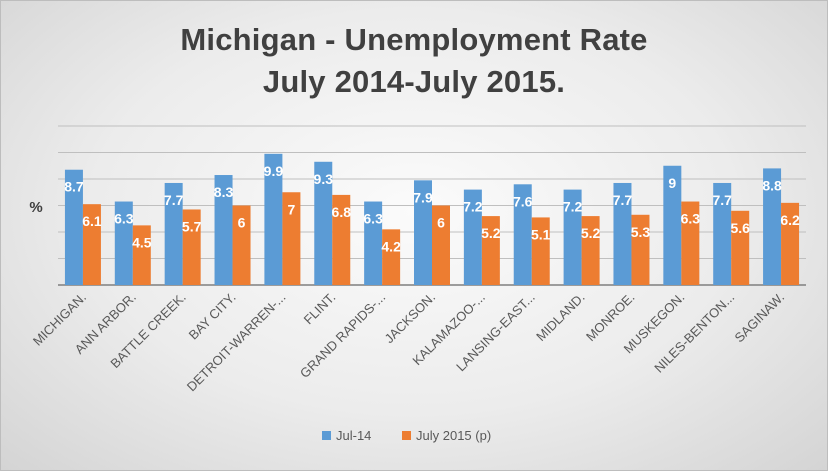 The width and height of the screenshot is (828, 471). Describe the element at coordinates (353, 435) in the screenshot. I see `legend-label: Jul-14` at that location.